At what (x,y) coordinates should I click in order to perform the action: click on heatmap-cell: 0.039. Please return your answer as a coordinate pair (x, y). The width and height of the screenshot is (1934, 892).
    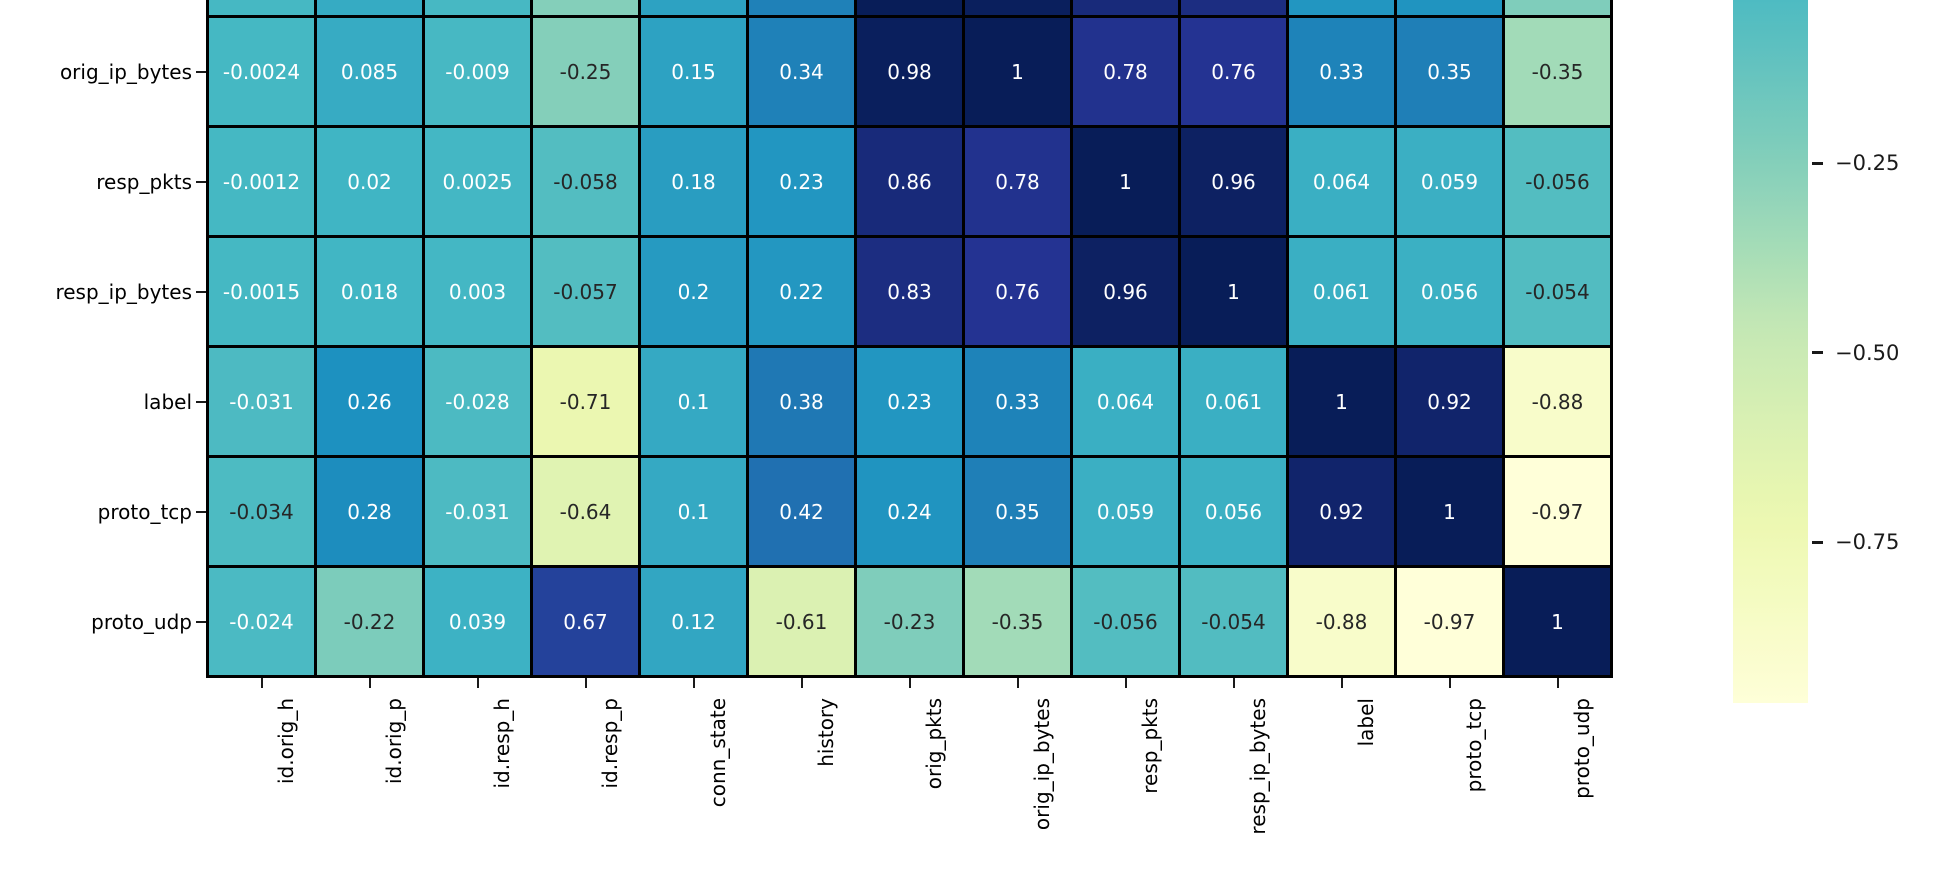
    Looking at the image, I should click on (477, 621).